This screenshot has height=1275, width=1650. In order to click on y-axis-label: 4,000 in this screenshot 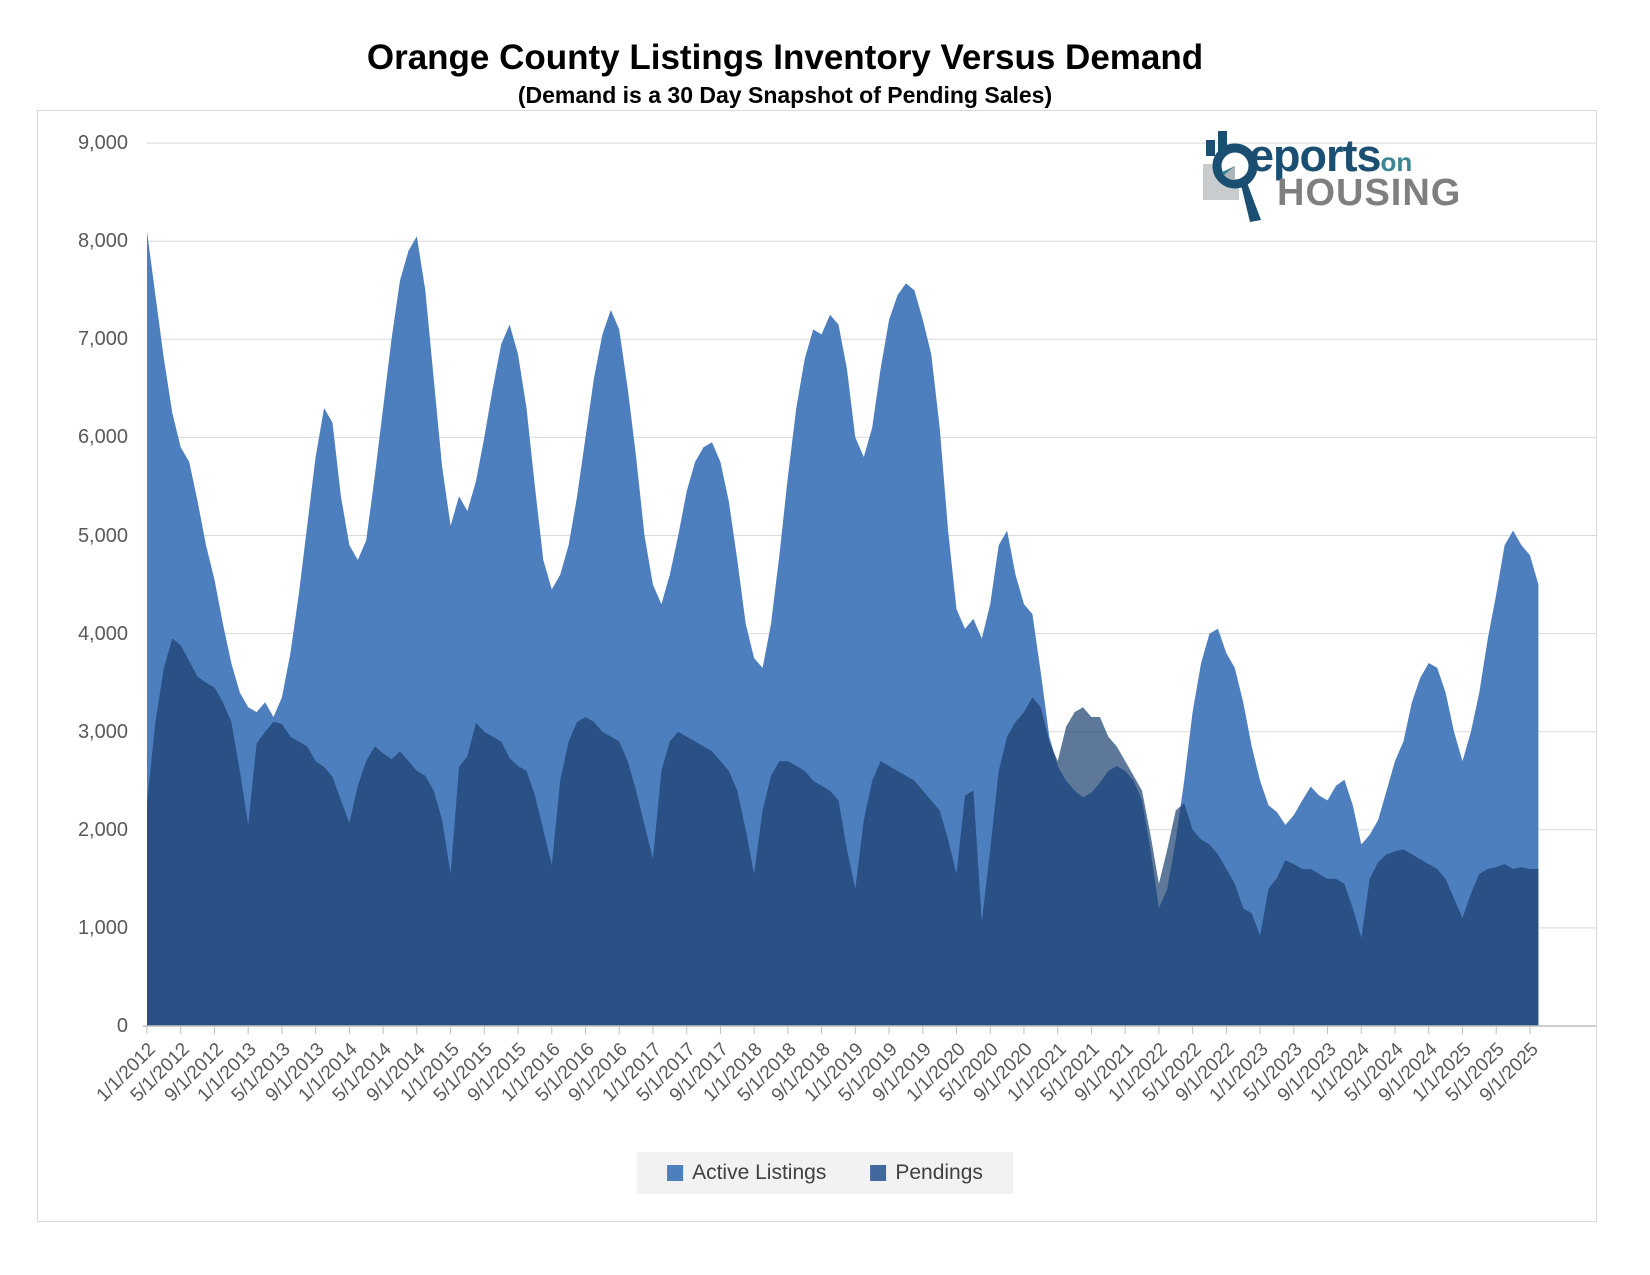, I will do `click(102, 633)`.